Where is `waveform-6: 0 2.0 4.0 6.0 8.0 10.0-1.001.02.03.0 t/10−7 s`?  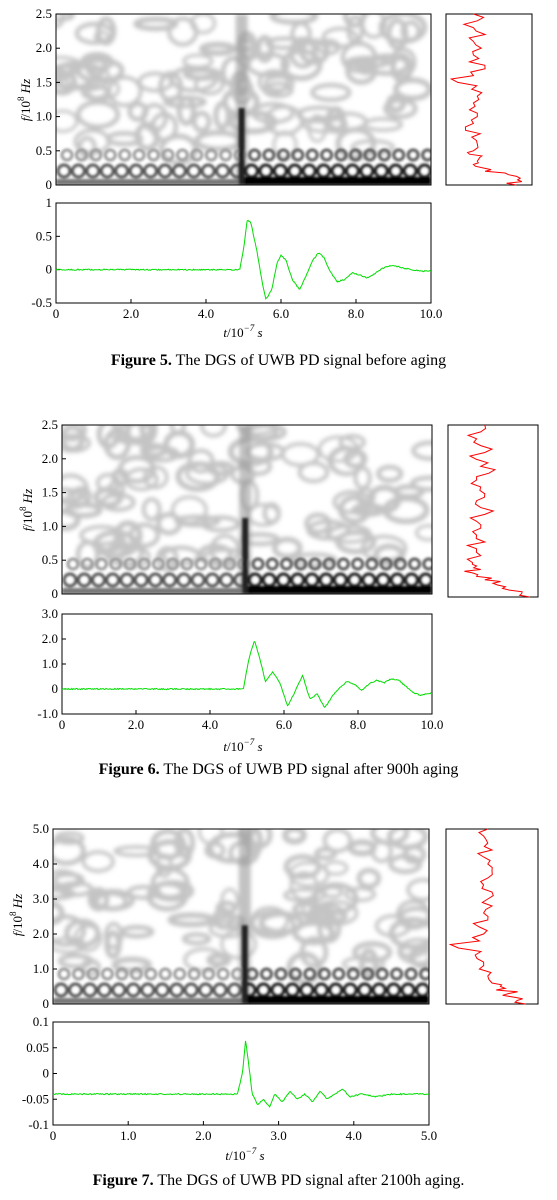
waveform-6: 0 2.0 4.0 6.0 8.0 10.0-1.001.02.03.0 t/10−7 s is located at coordinates (240, 680).